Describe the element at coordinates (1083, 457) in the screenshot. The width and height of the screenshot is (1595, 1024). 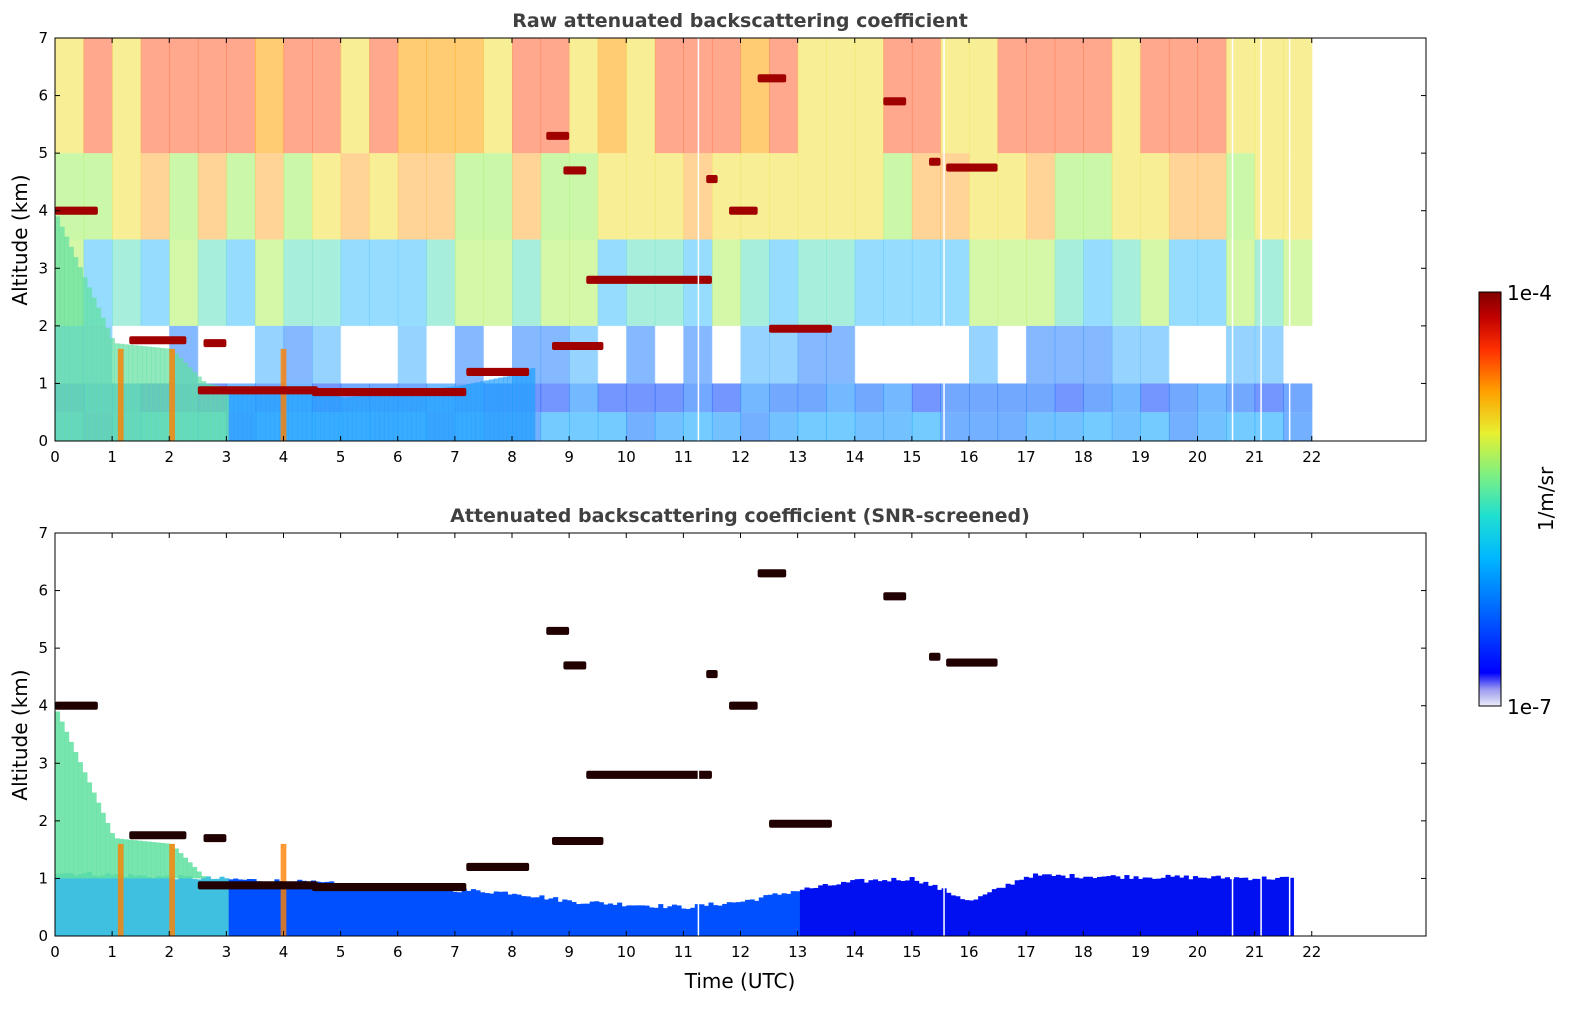
I see `x-tick-label: 18` at that location.